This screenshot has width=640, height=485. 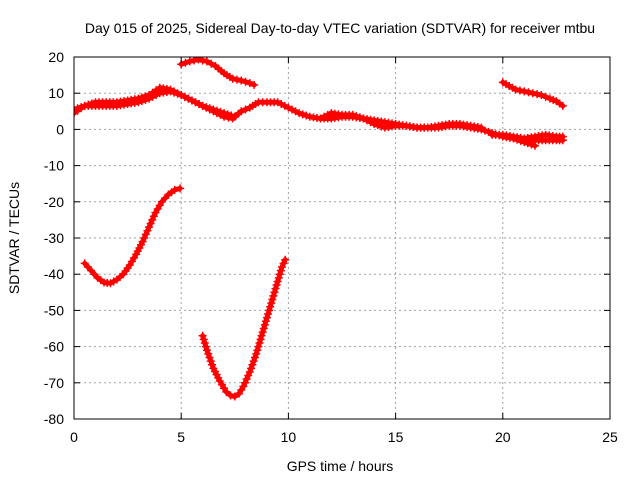 What do you see at coordinates (181, 437) in the screenshot?
I see `x-tick-label: 5` at bounding box center [181, 437].